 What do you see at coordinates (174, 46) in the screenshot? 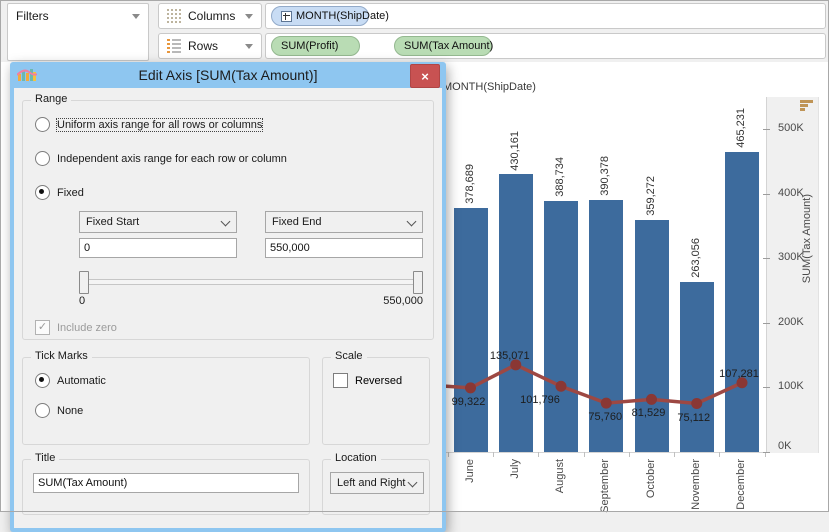
I see `rows-icon` at bounding box center [174, 46].